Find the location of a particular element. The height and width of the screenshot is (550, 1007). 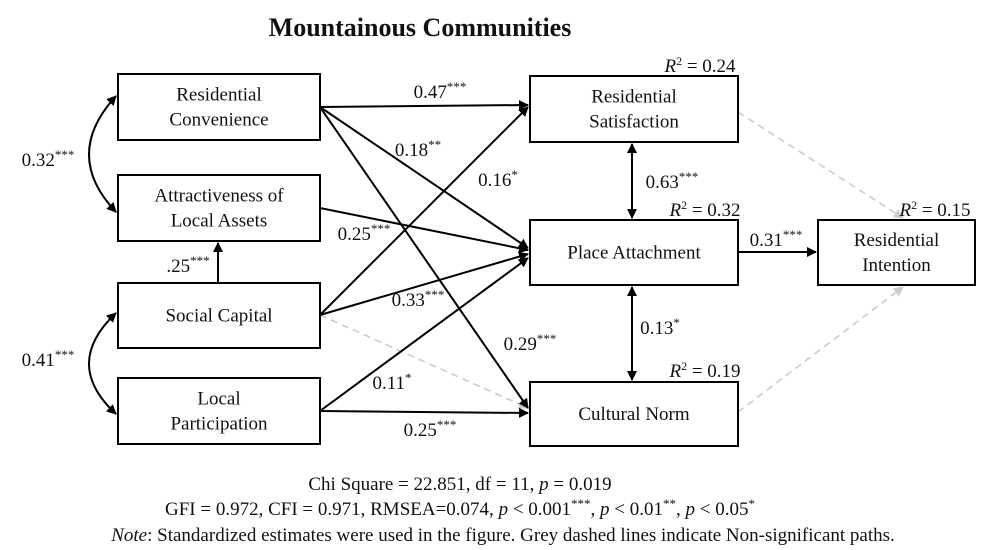

footer-segment: < 0.05 is located at coordinates (721, 509).